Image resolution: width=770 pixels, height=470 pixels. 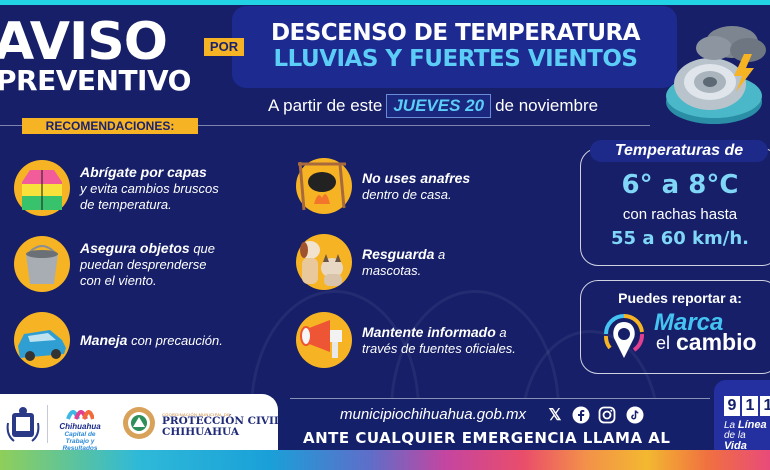 I want to click on date-highlight: JUEVES 20, so click(x=439, y=106).